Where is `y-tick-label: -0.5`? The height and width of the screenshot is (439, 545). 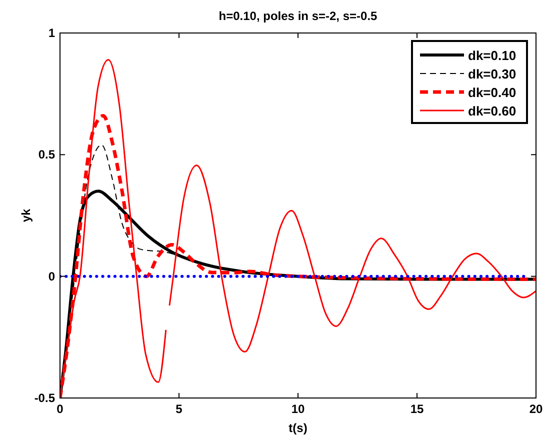
y-tick-label: -0.5 is located at coordinates (45, 398).